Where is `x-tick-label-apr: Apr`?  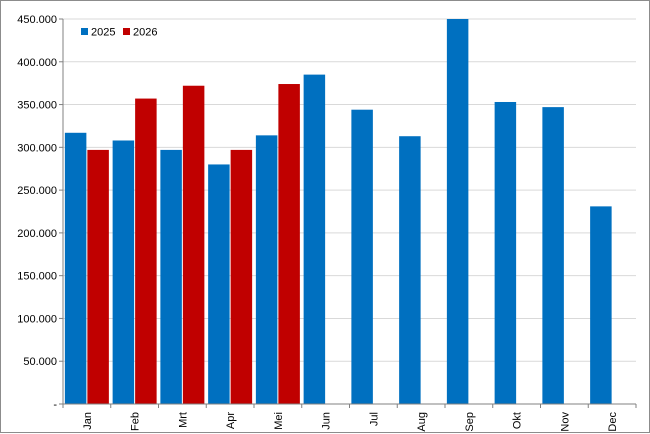
x-tick-label-apr: Apr is located at coordinates (231, 420).